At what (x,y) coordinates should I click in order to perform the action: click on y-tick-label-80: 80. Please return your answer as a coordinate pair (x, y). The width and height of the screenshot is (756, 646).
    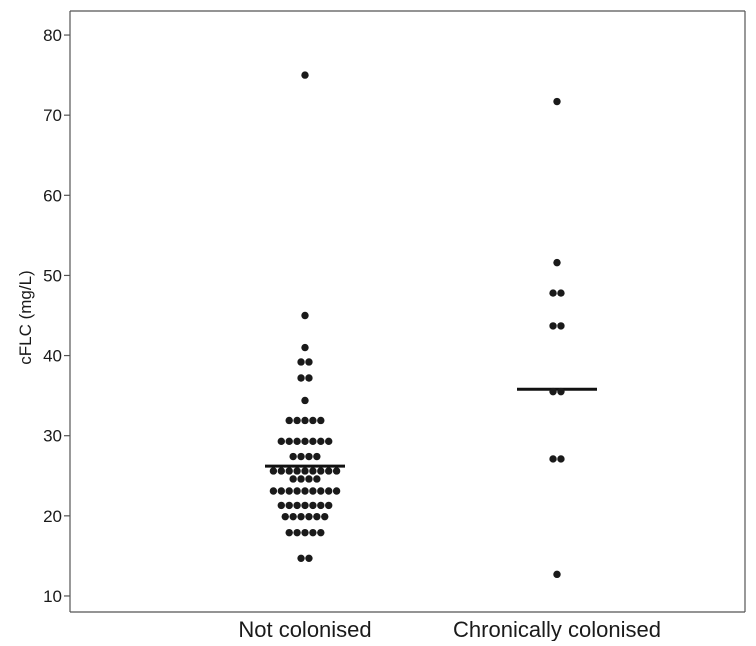
    Looking at the image, I should click on (52, 35).